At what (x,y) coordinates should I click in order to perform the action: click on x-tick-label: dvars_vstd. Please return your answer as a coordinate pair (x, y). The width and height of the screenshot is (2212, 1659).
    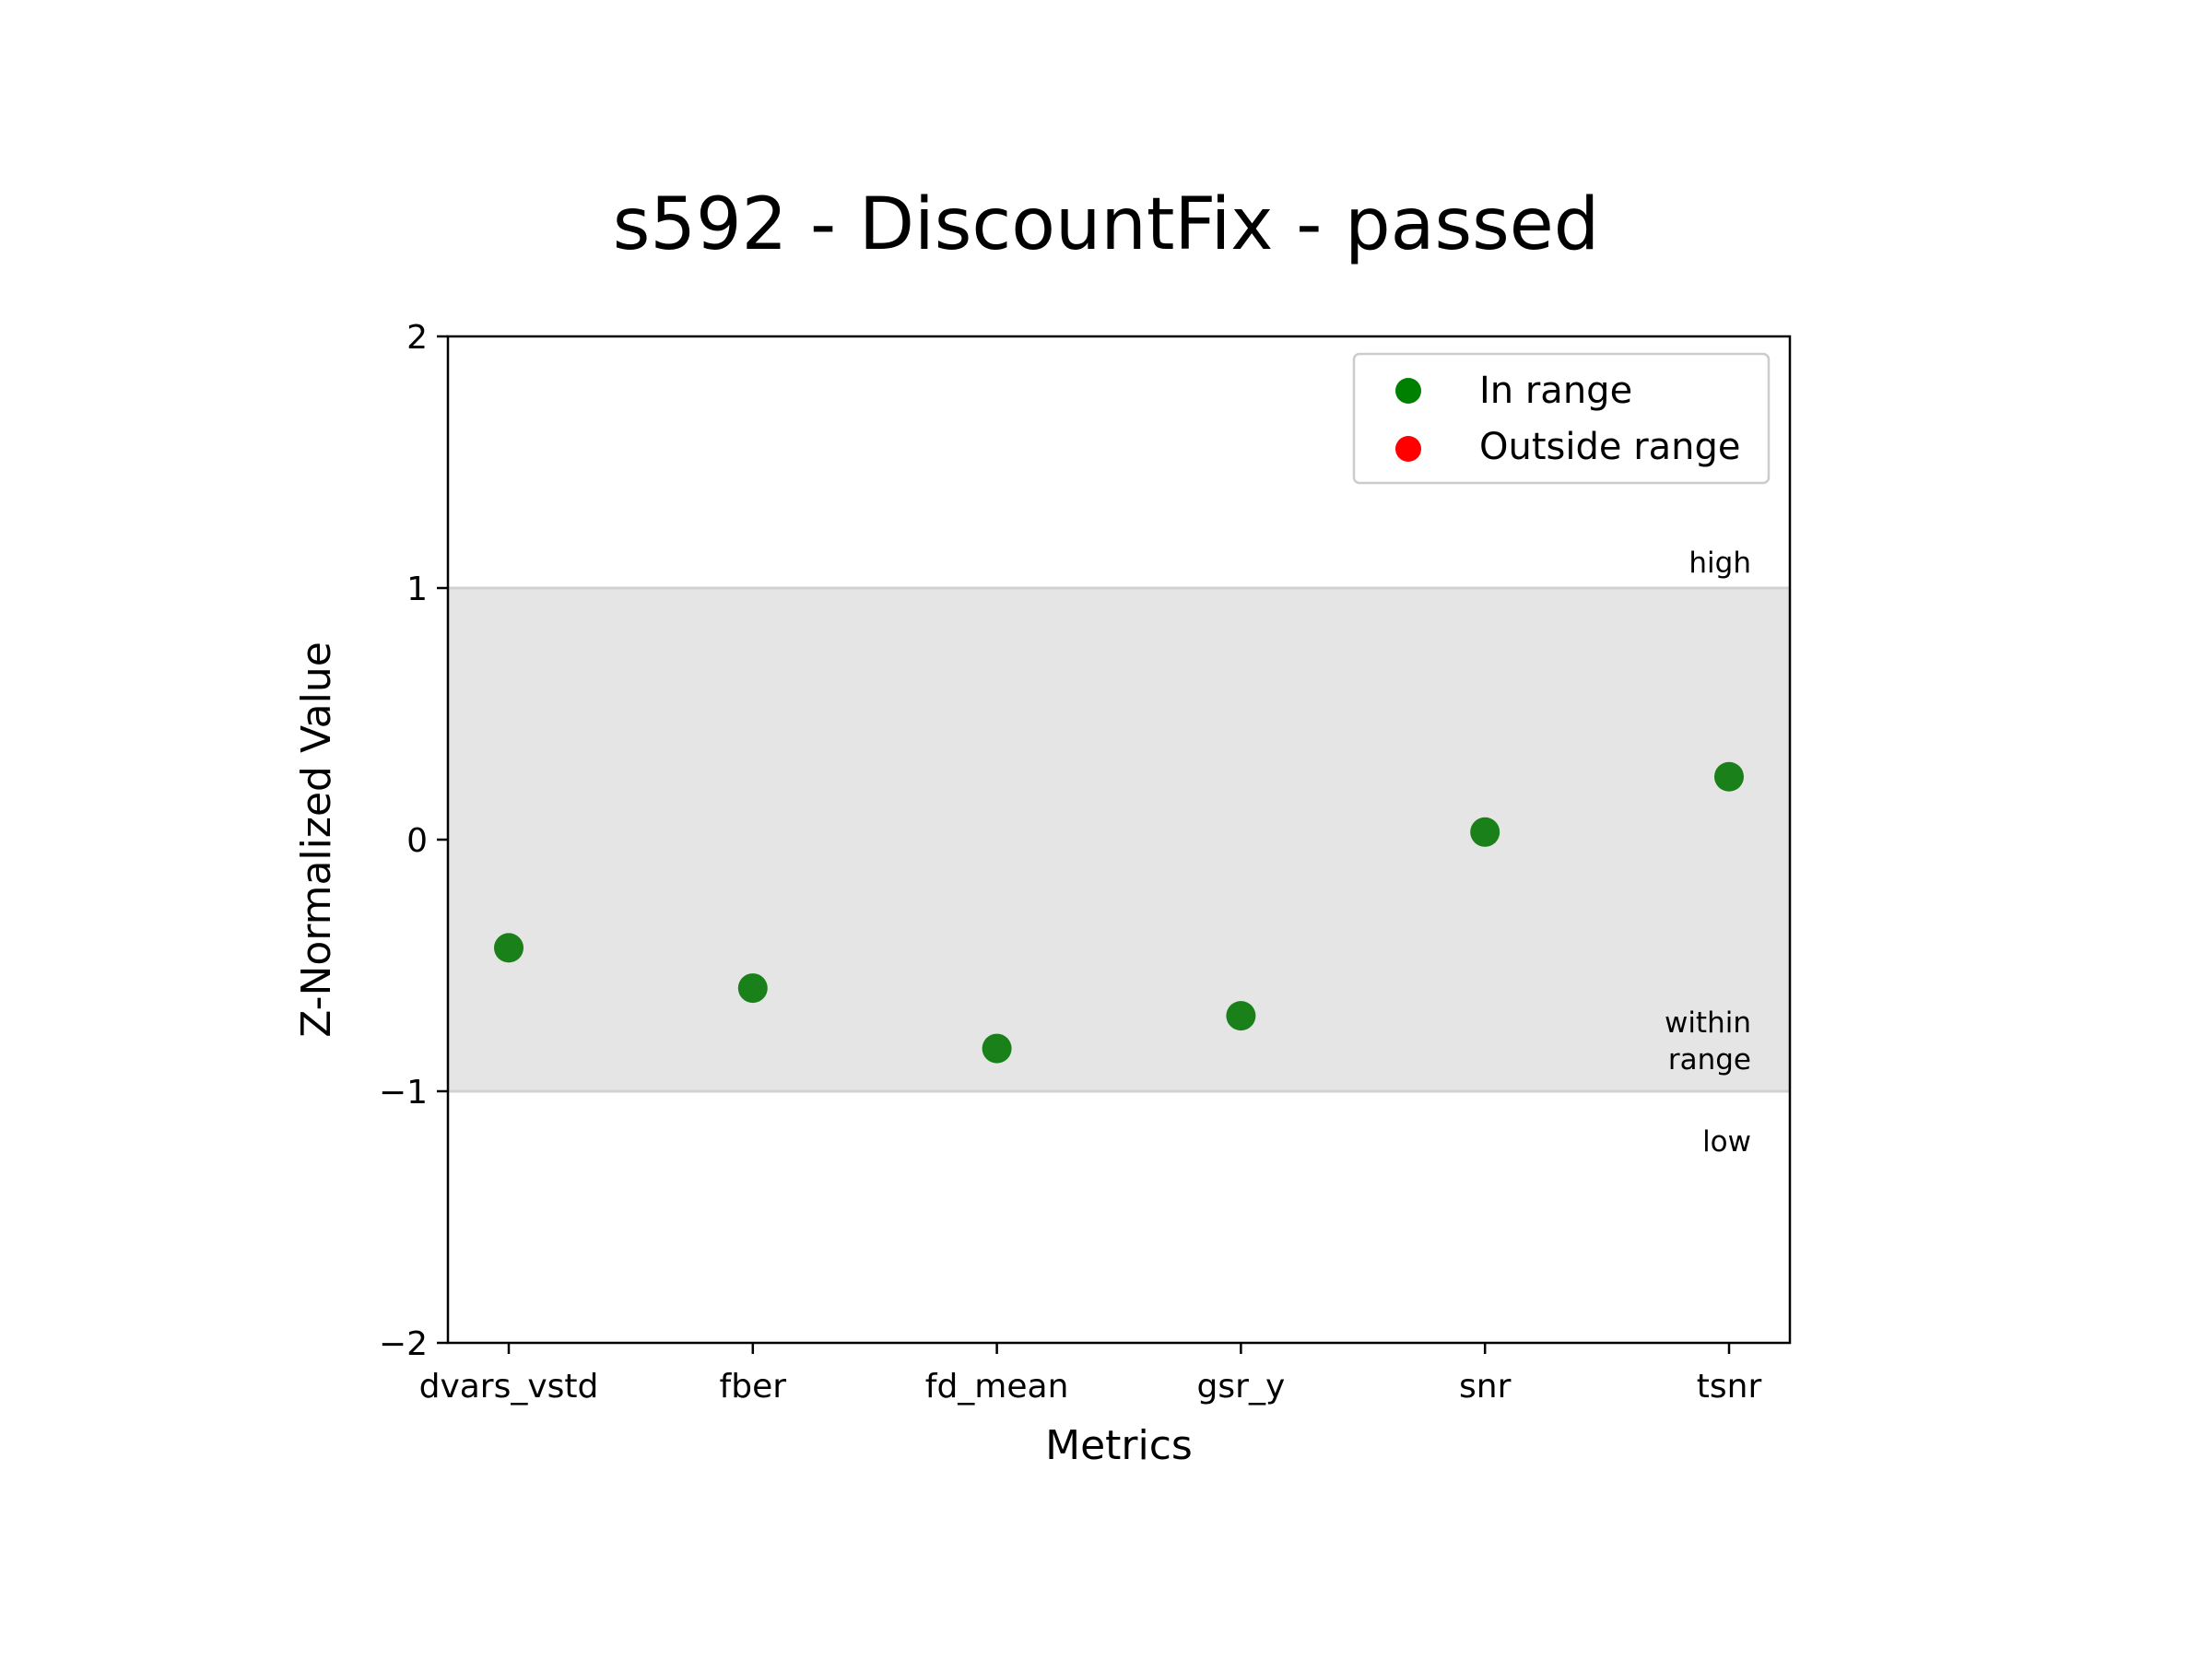
    Looking at the image, I should click on (509, 1387).